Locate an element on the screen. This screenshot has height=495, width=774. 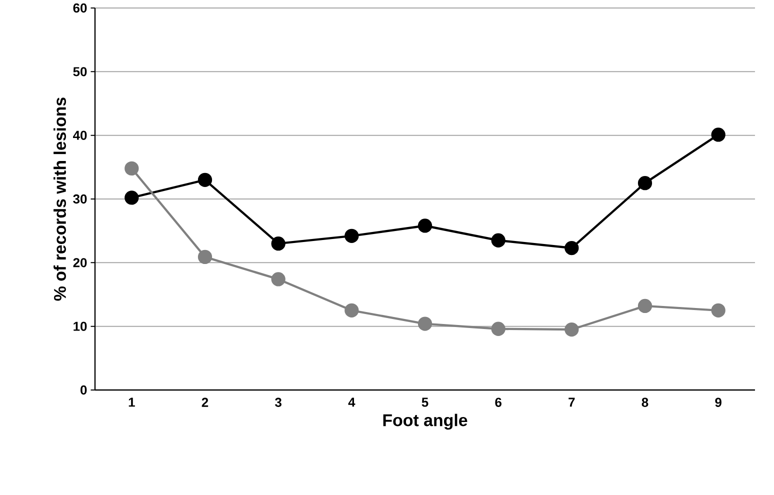
x-tick-label: 6 is located at coordinates (498, 402).